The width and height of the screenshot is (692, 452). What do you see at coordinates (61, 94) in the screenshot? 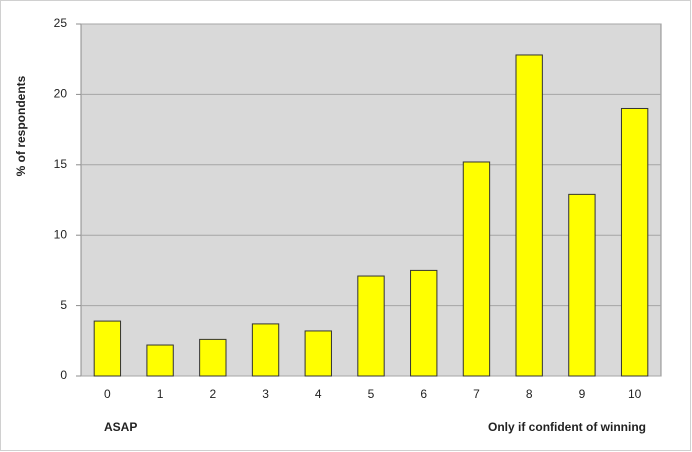
I see `y-tick-label: 20` at bounding box center [61, 94].